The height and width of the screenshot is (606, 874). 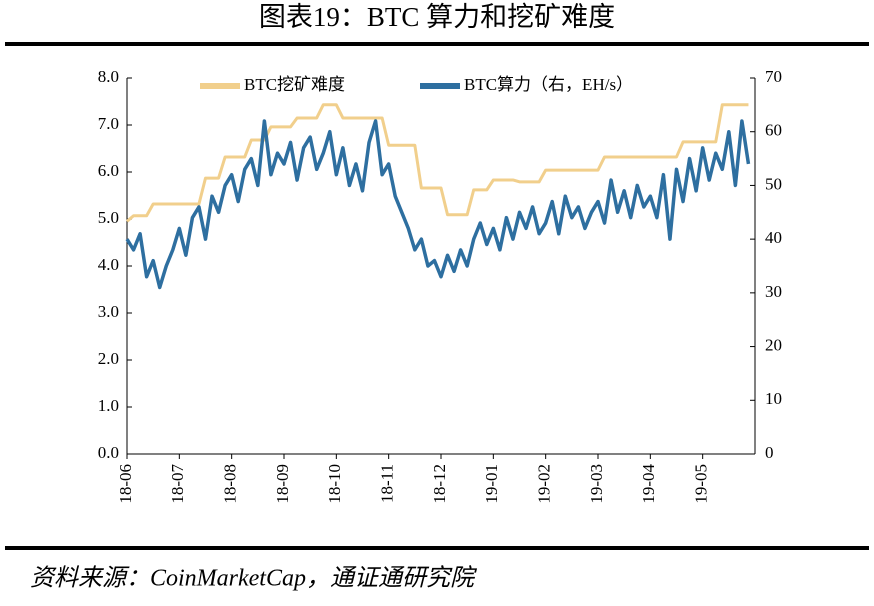 What do you see at coordinates (108, 123) in the screenshot?
I see `y-tick-label: 7.0` at bounding box center [108, 123].